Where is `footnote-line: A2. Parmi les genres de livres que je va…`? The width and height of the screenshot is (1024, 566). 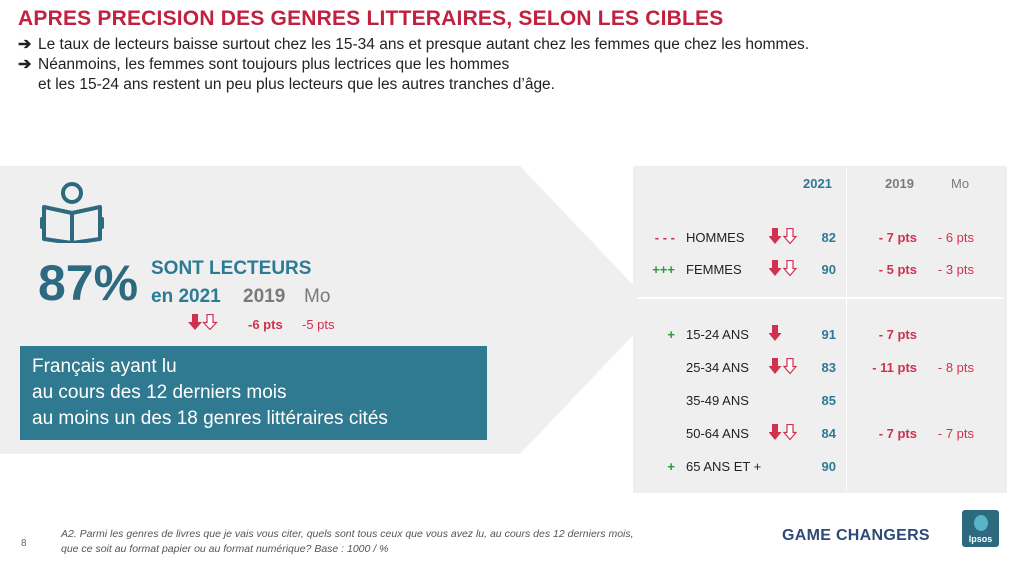 footnote-line: A2. Parmi les genres de livres que je va… is located at coordinates (347, 534).